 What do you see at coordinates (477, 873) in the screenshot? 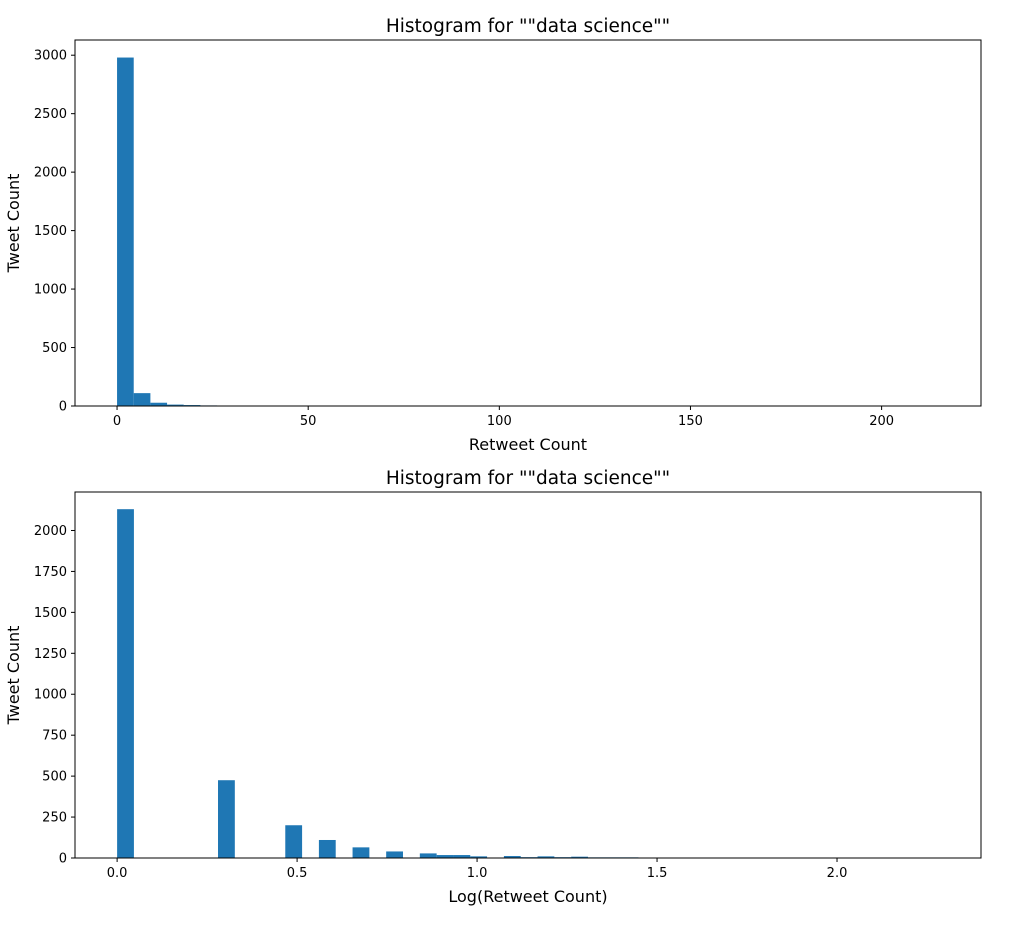
I see `bottom-x-tick-label: 1.0` at bounding box center [477, 873].